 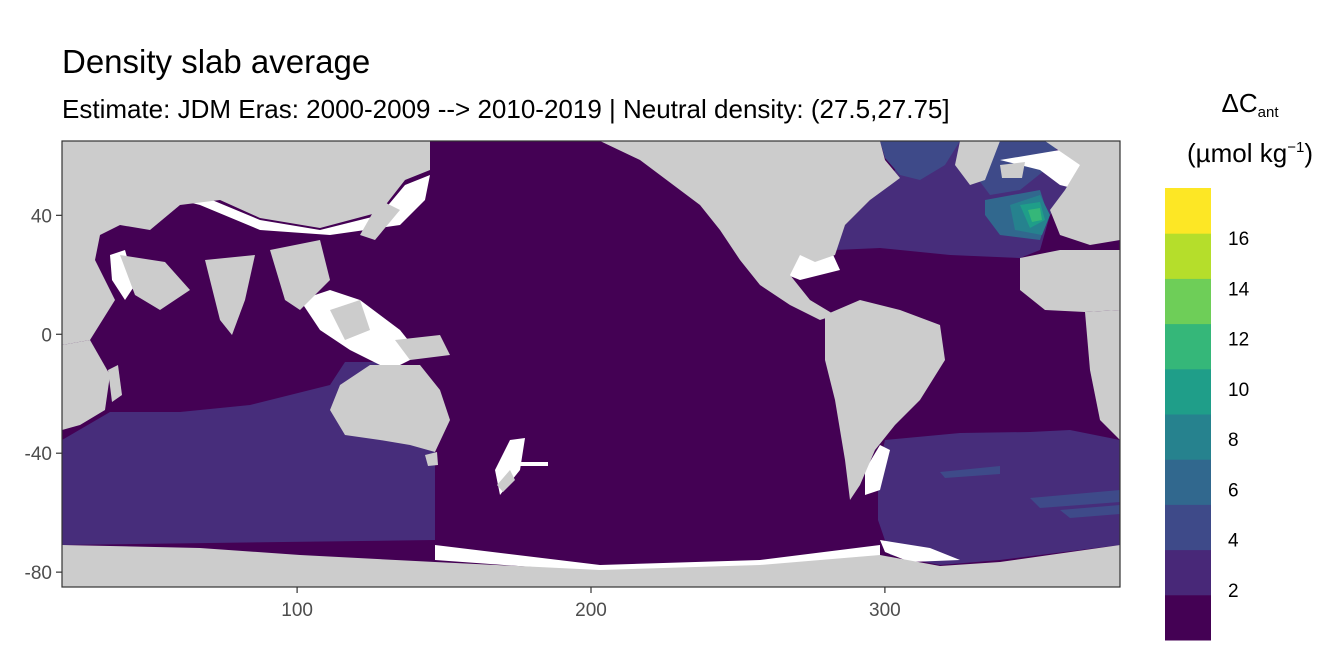 I want to click on land-new-guinea, so click(x=422, y=347).